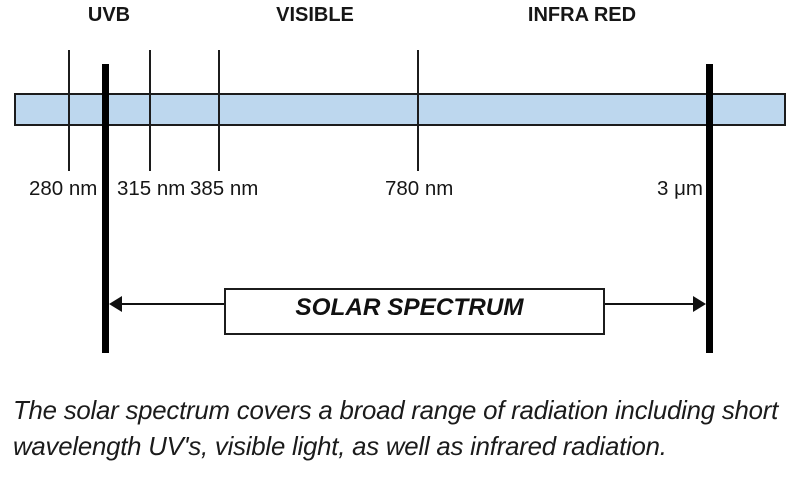  What do you see at coordinates (63, 188) in the screenshot?
I see `wavelength-label-280nm: 280 nm` at bounding box center [63, 188].